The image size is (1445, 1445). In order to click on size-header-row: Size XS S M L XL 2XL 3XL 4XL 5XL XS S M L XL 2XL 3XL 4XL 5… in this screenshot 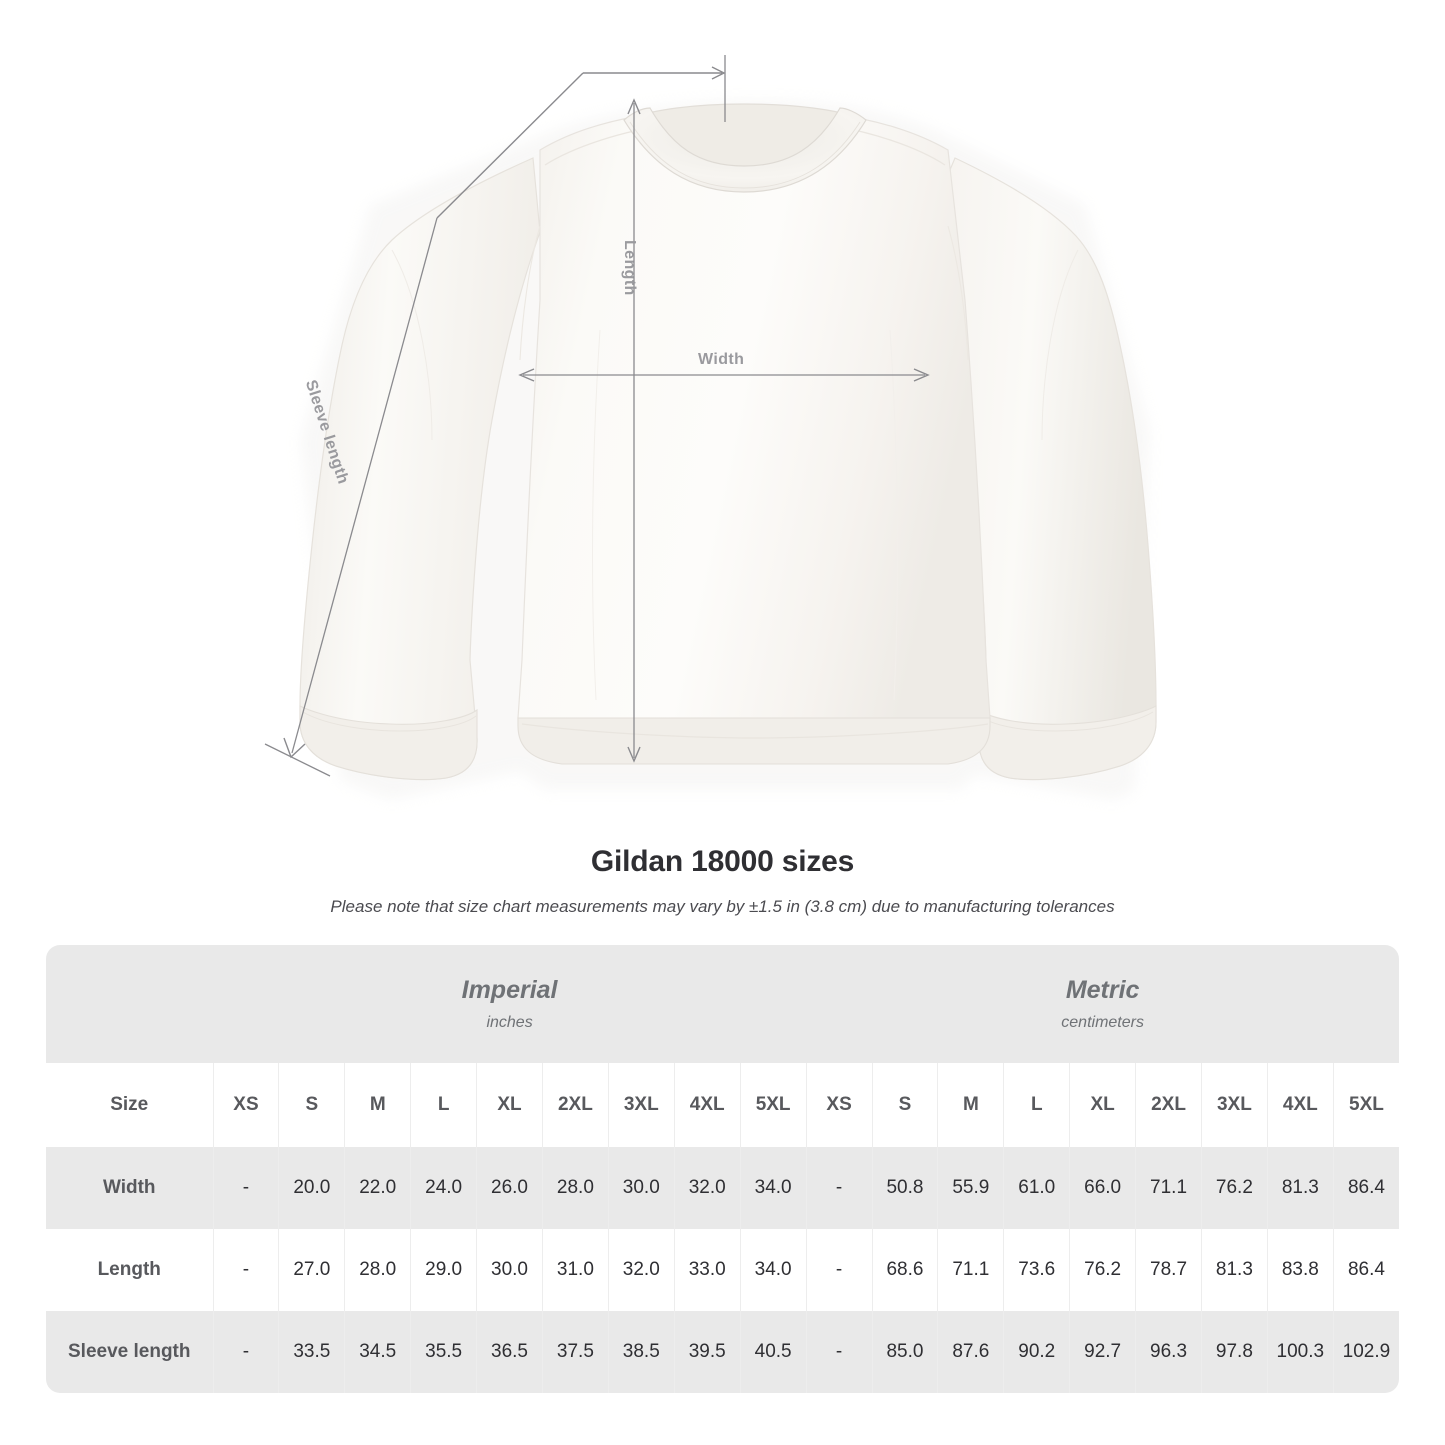, I will do `click(723, 1105)`.